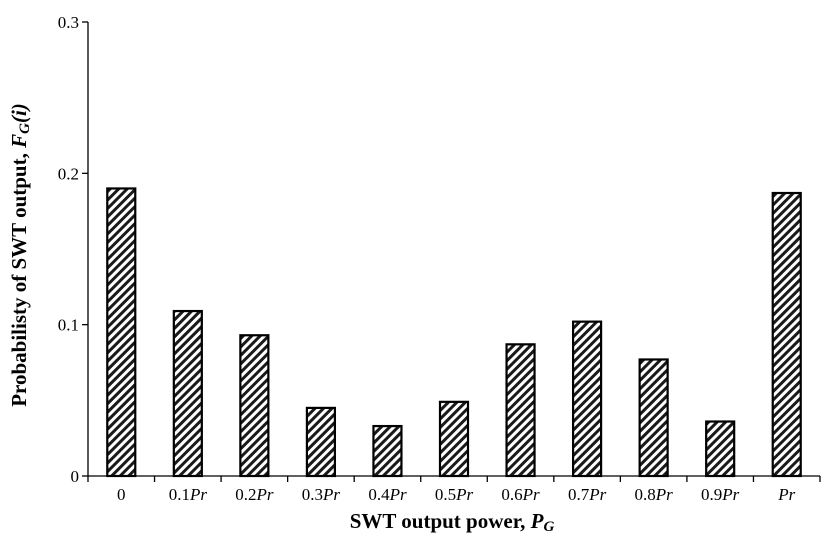 The width and height of the screenshot is (833, 539). Describe the element at coordinates (75, 476) in the screenshot. I see `y-tick-label-0: 0` at that location.